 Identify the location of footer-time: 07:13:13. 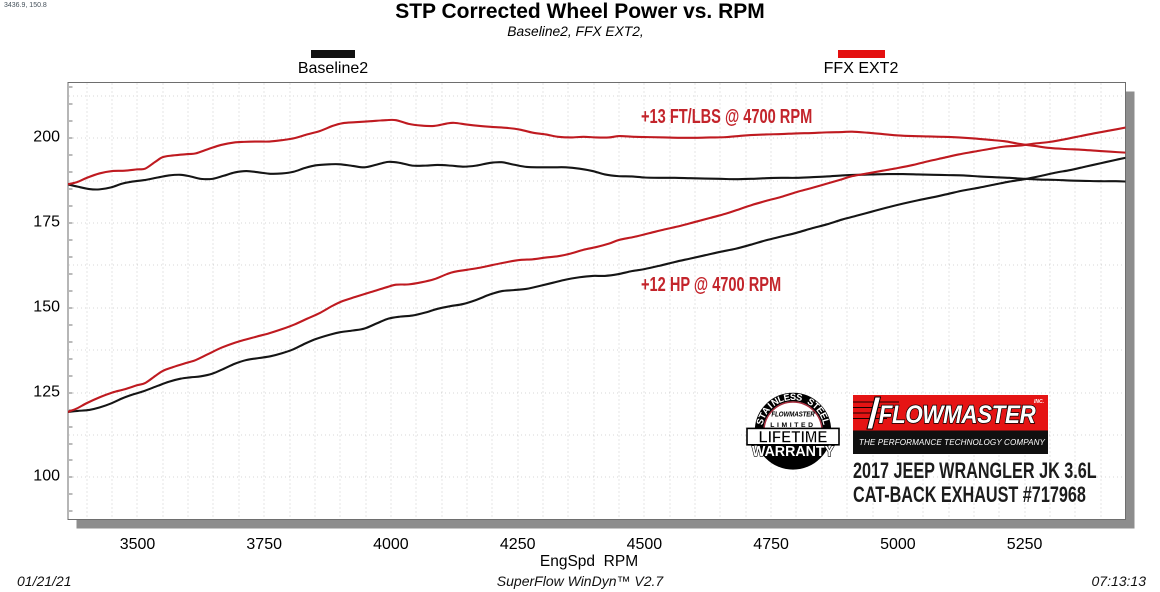
(1119, 581).